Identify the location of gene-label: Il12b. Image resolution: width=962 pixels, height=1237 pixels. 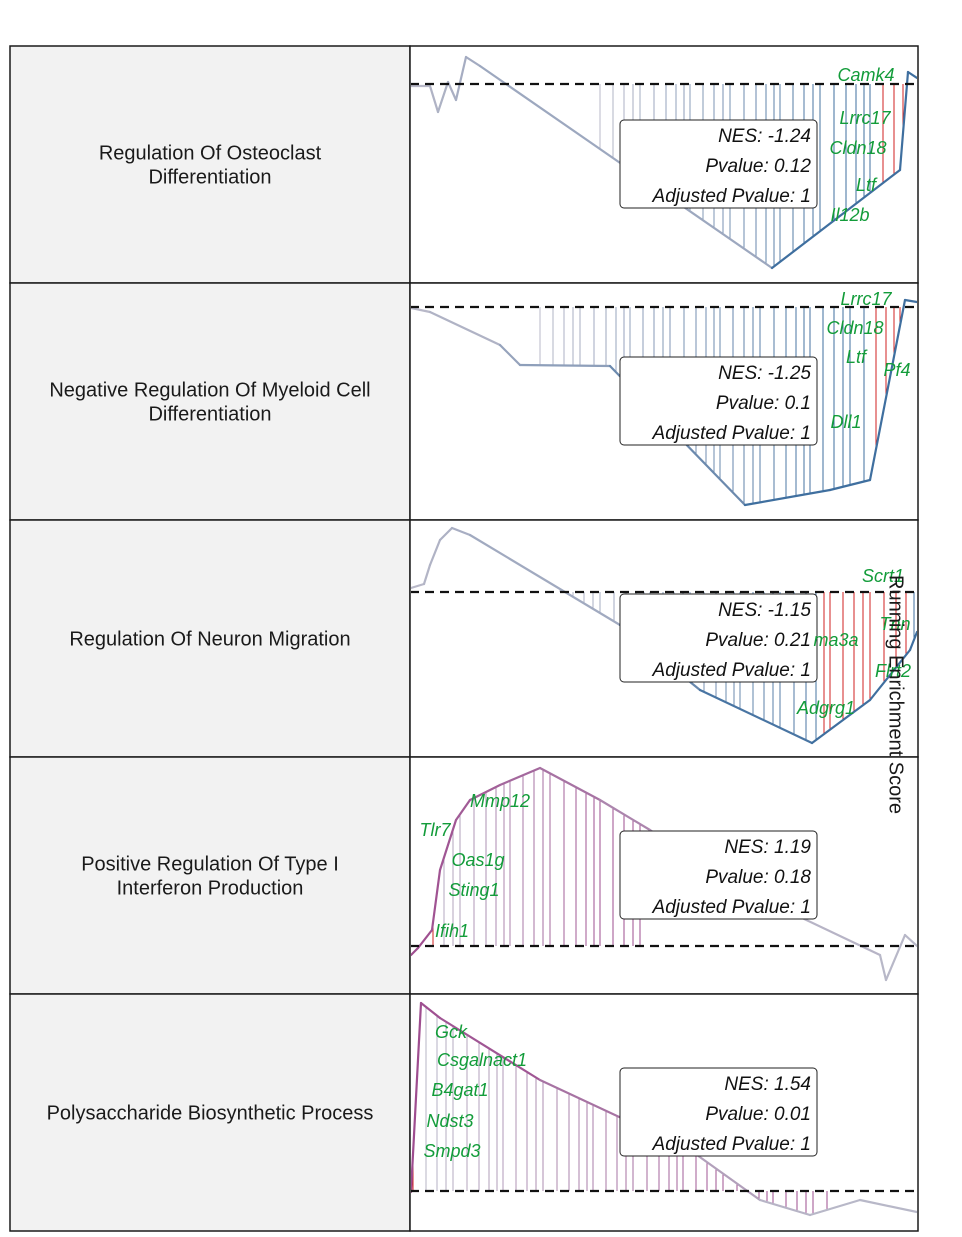
(849, 215).